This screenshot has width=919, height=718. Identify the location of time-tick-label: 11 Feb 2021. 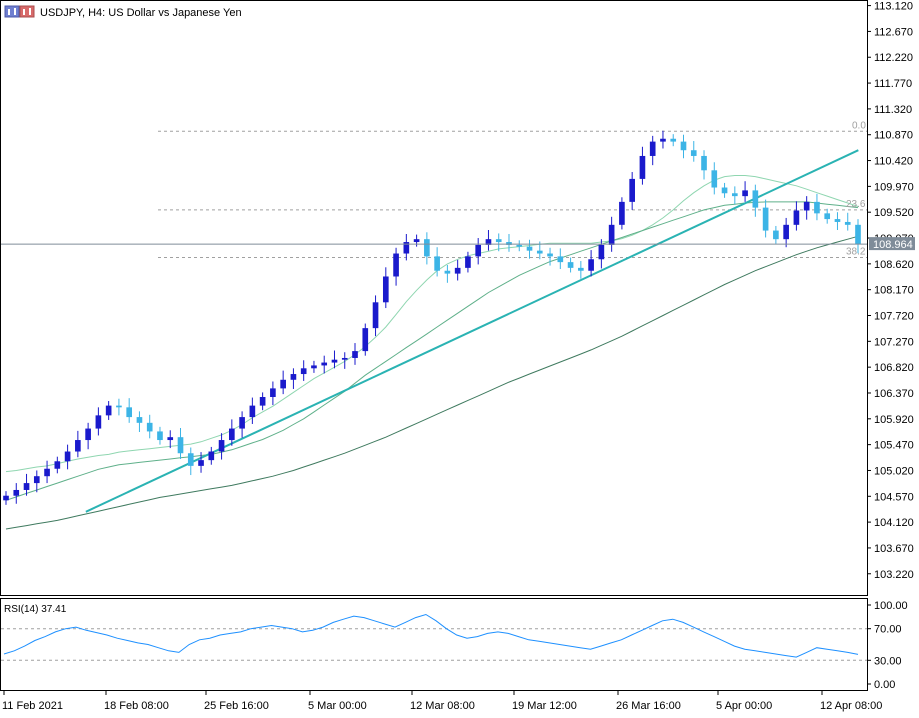
(32, 706).